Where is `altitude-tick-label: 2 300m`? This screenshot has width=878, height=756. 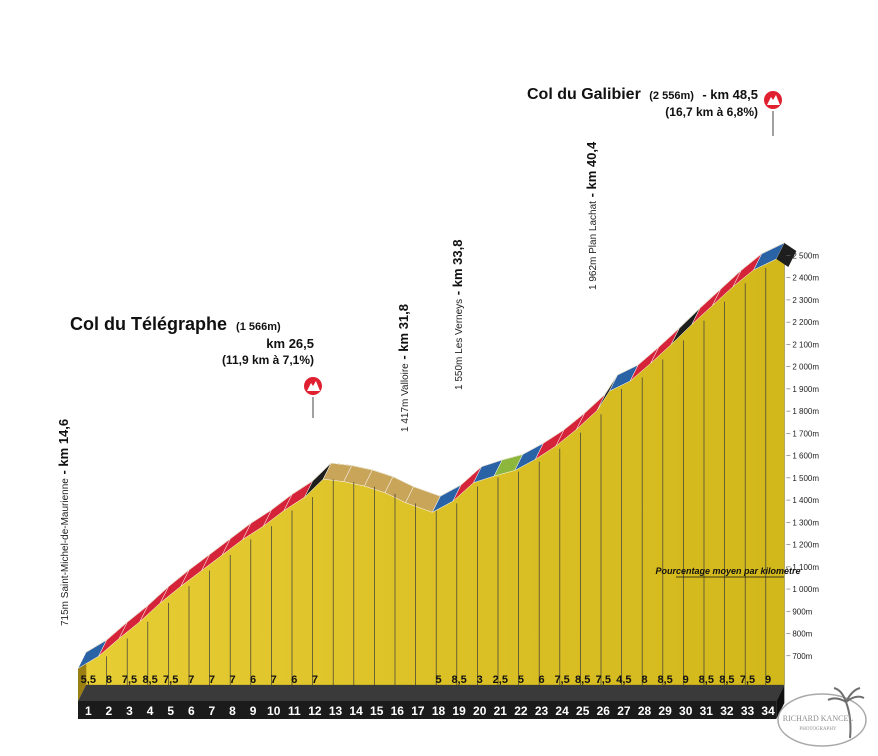 altitude-tick-label: 2 300m is located at coordinates (805, 300).